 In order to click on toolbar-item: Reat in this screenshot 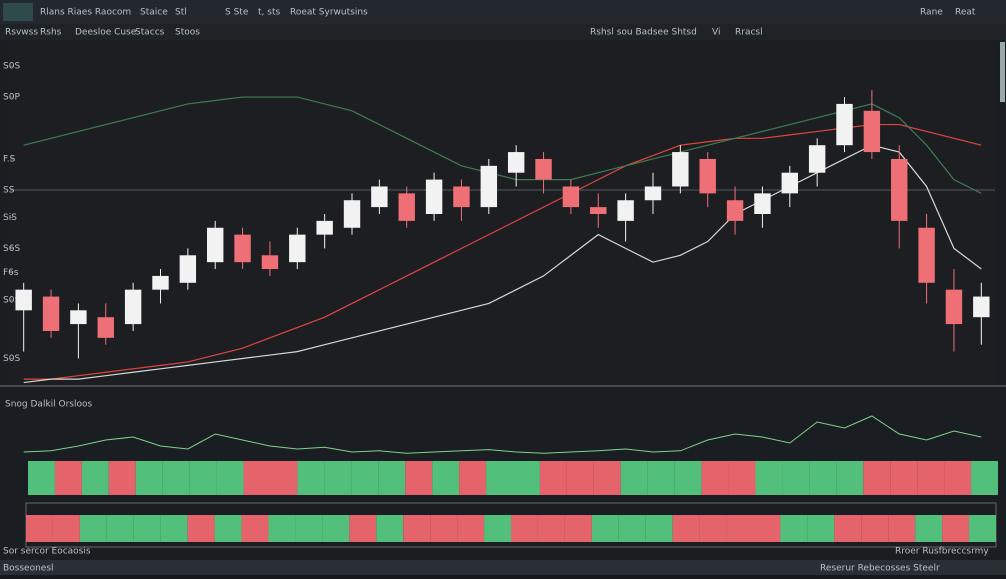, I will do `click(965, 13)`.